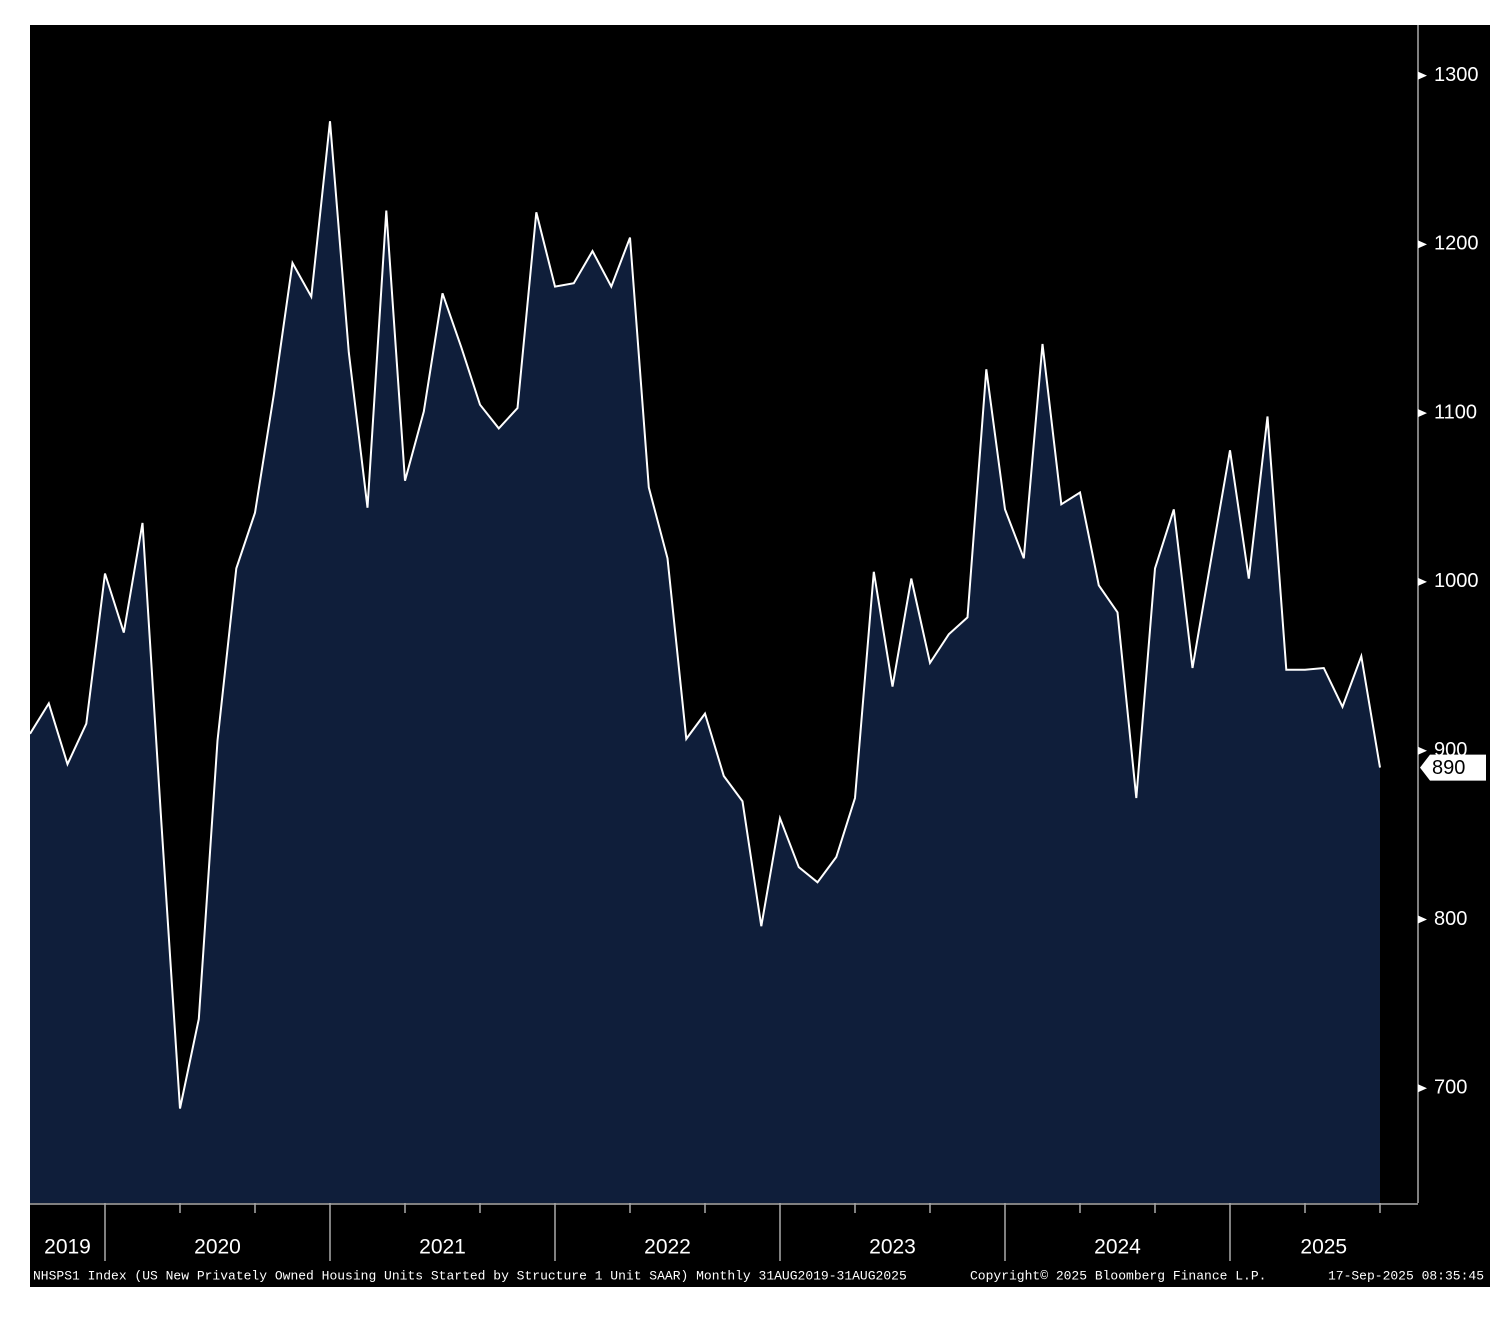 This screenshot has width=1502, height=1326. I want to click on y-tick-label: 1000, so click(1456, 581).